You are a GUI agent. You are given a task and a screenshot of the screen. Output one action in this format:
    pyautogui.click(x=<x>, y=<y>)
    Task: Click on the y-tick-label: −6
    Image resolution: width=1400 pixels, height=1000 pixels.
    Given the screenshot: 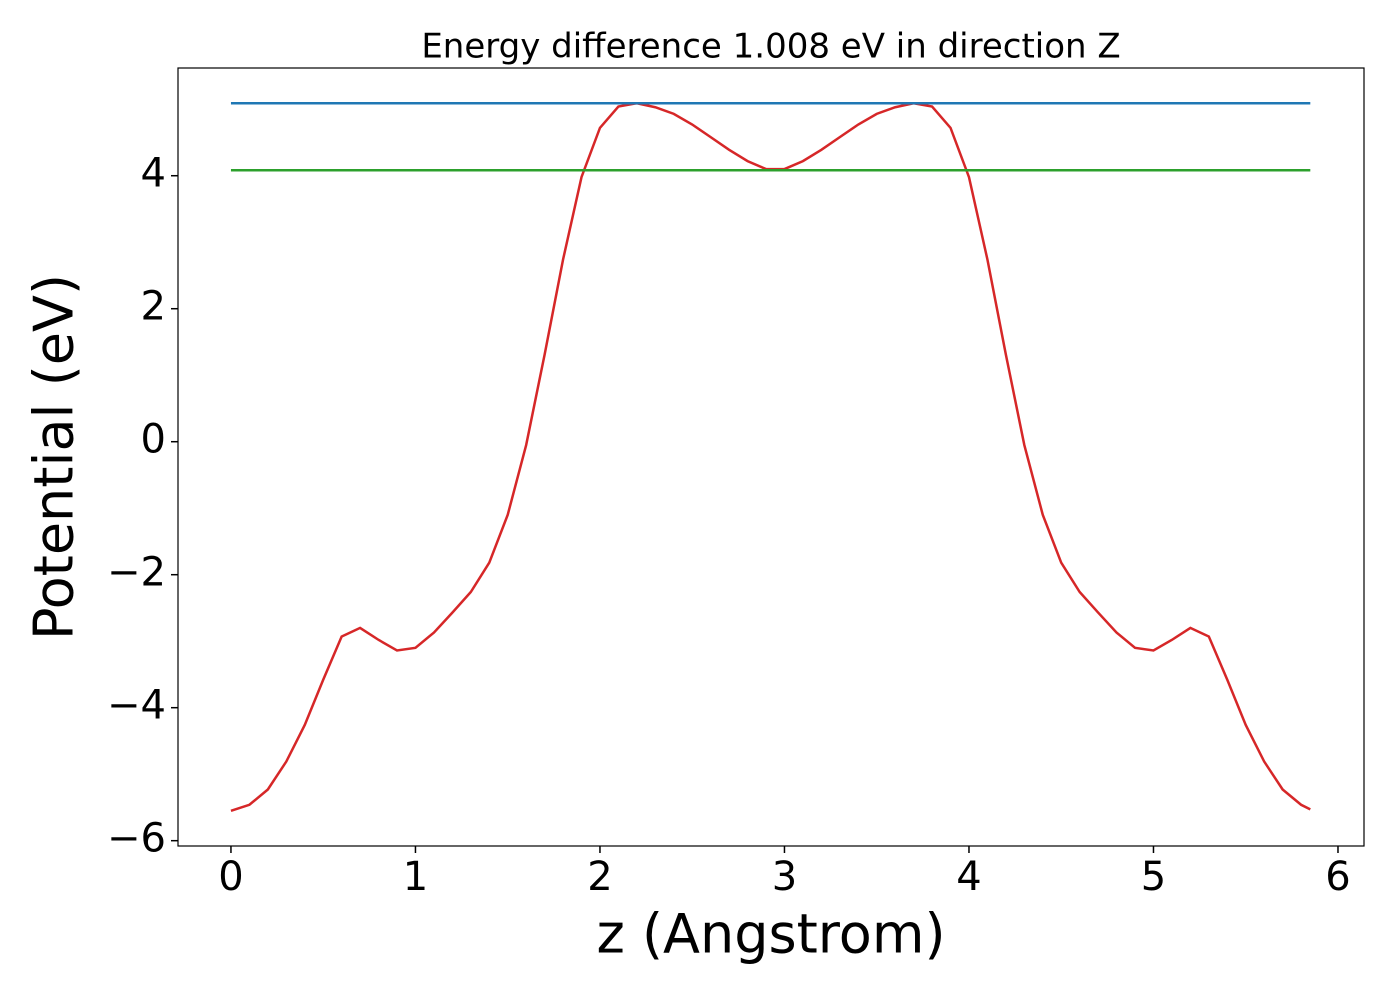 What is the action you would take?
    pyautogui.click(x=136, y=839)
    